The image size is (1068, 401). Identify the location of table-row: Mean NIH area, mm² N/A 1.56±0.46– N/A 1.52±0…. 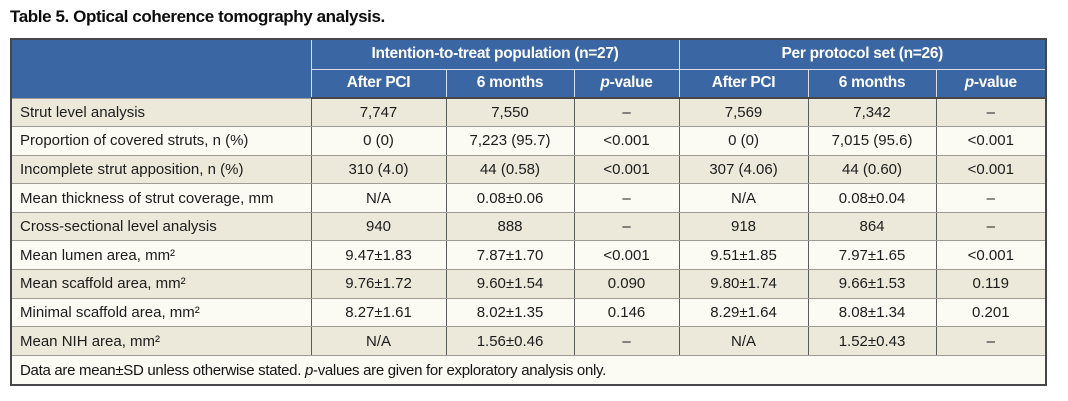
(528, 341).